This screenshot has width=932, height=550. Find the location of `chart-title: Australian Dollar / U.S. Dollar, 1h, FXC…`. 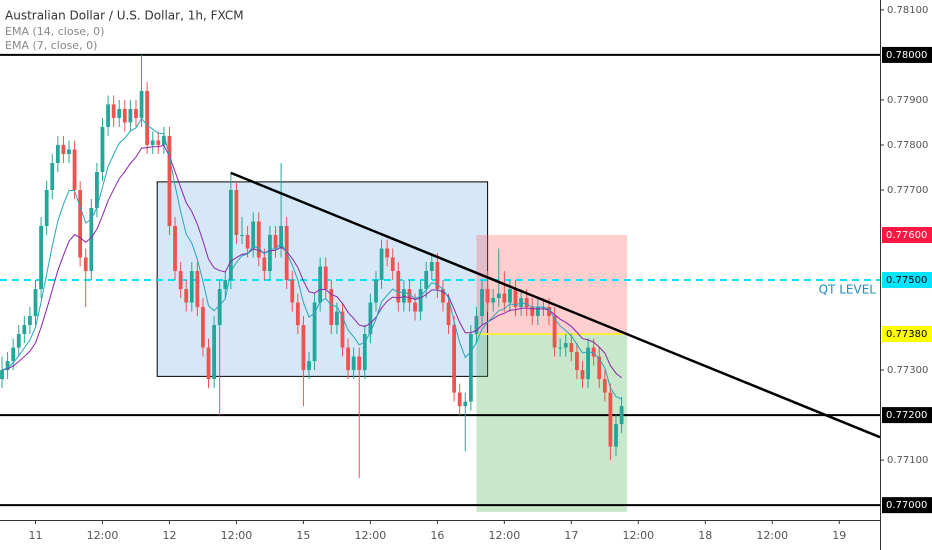

chart-title: Australian Dollar / U.S. Dollar, 1h, FXC… is located at coordinates (124, 16).